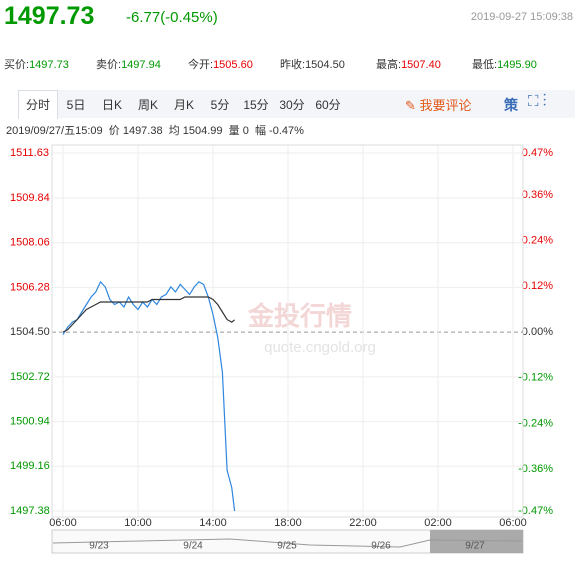 The image size is (577, 561). I want to click on y2-tick-label: 0.00%, so click(537, 332).